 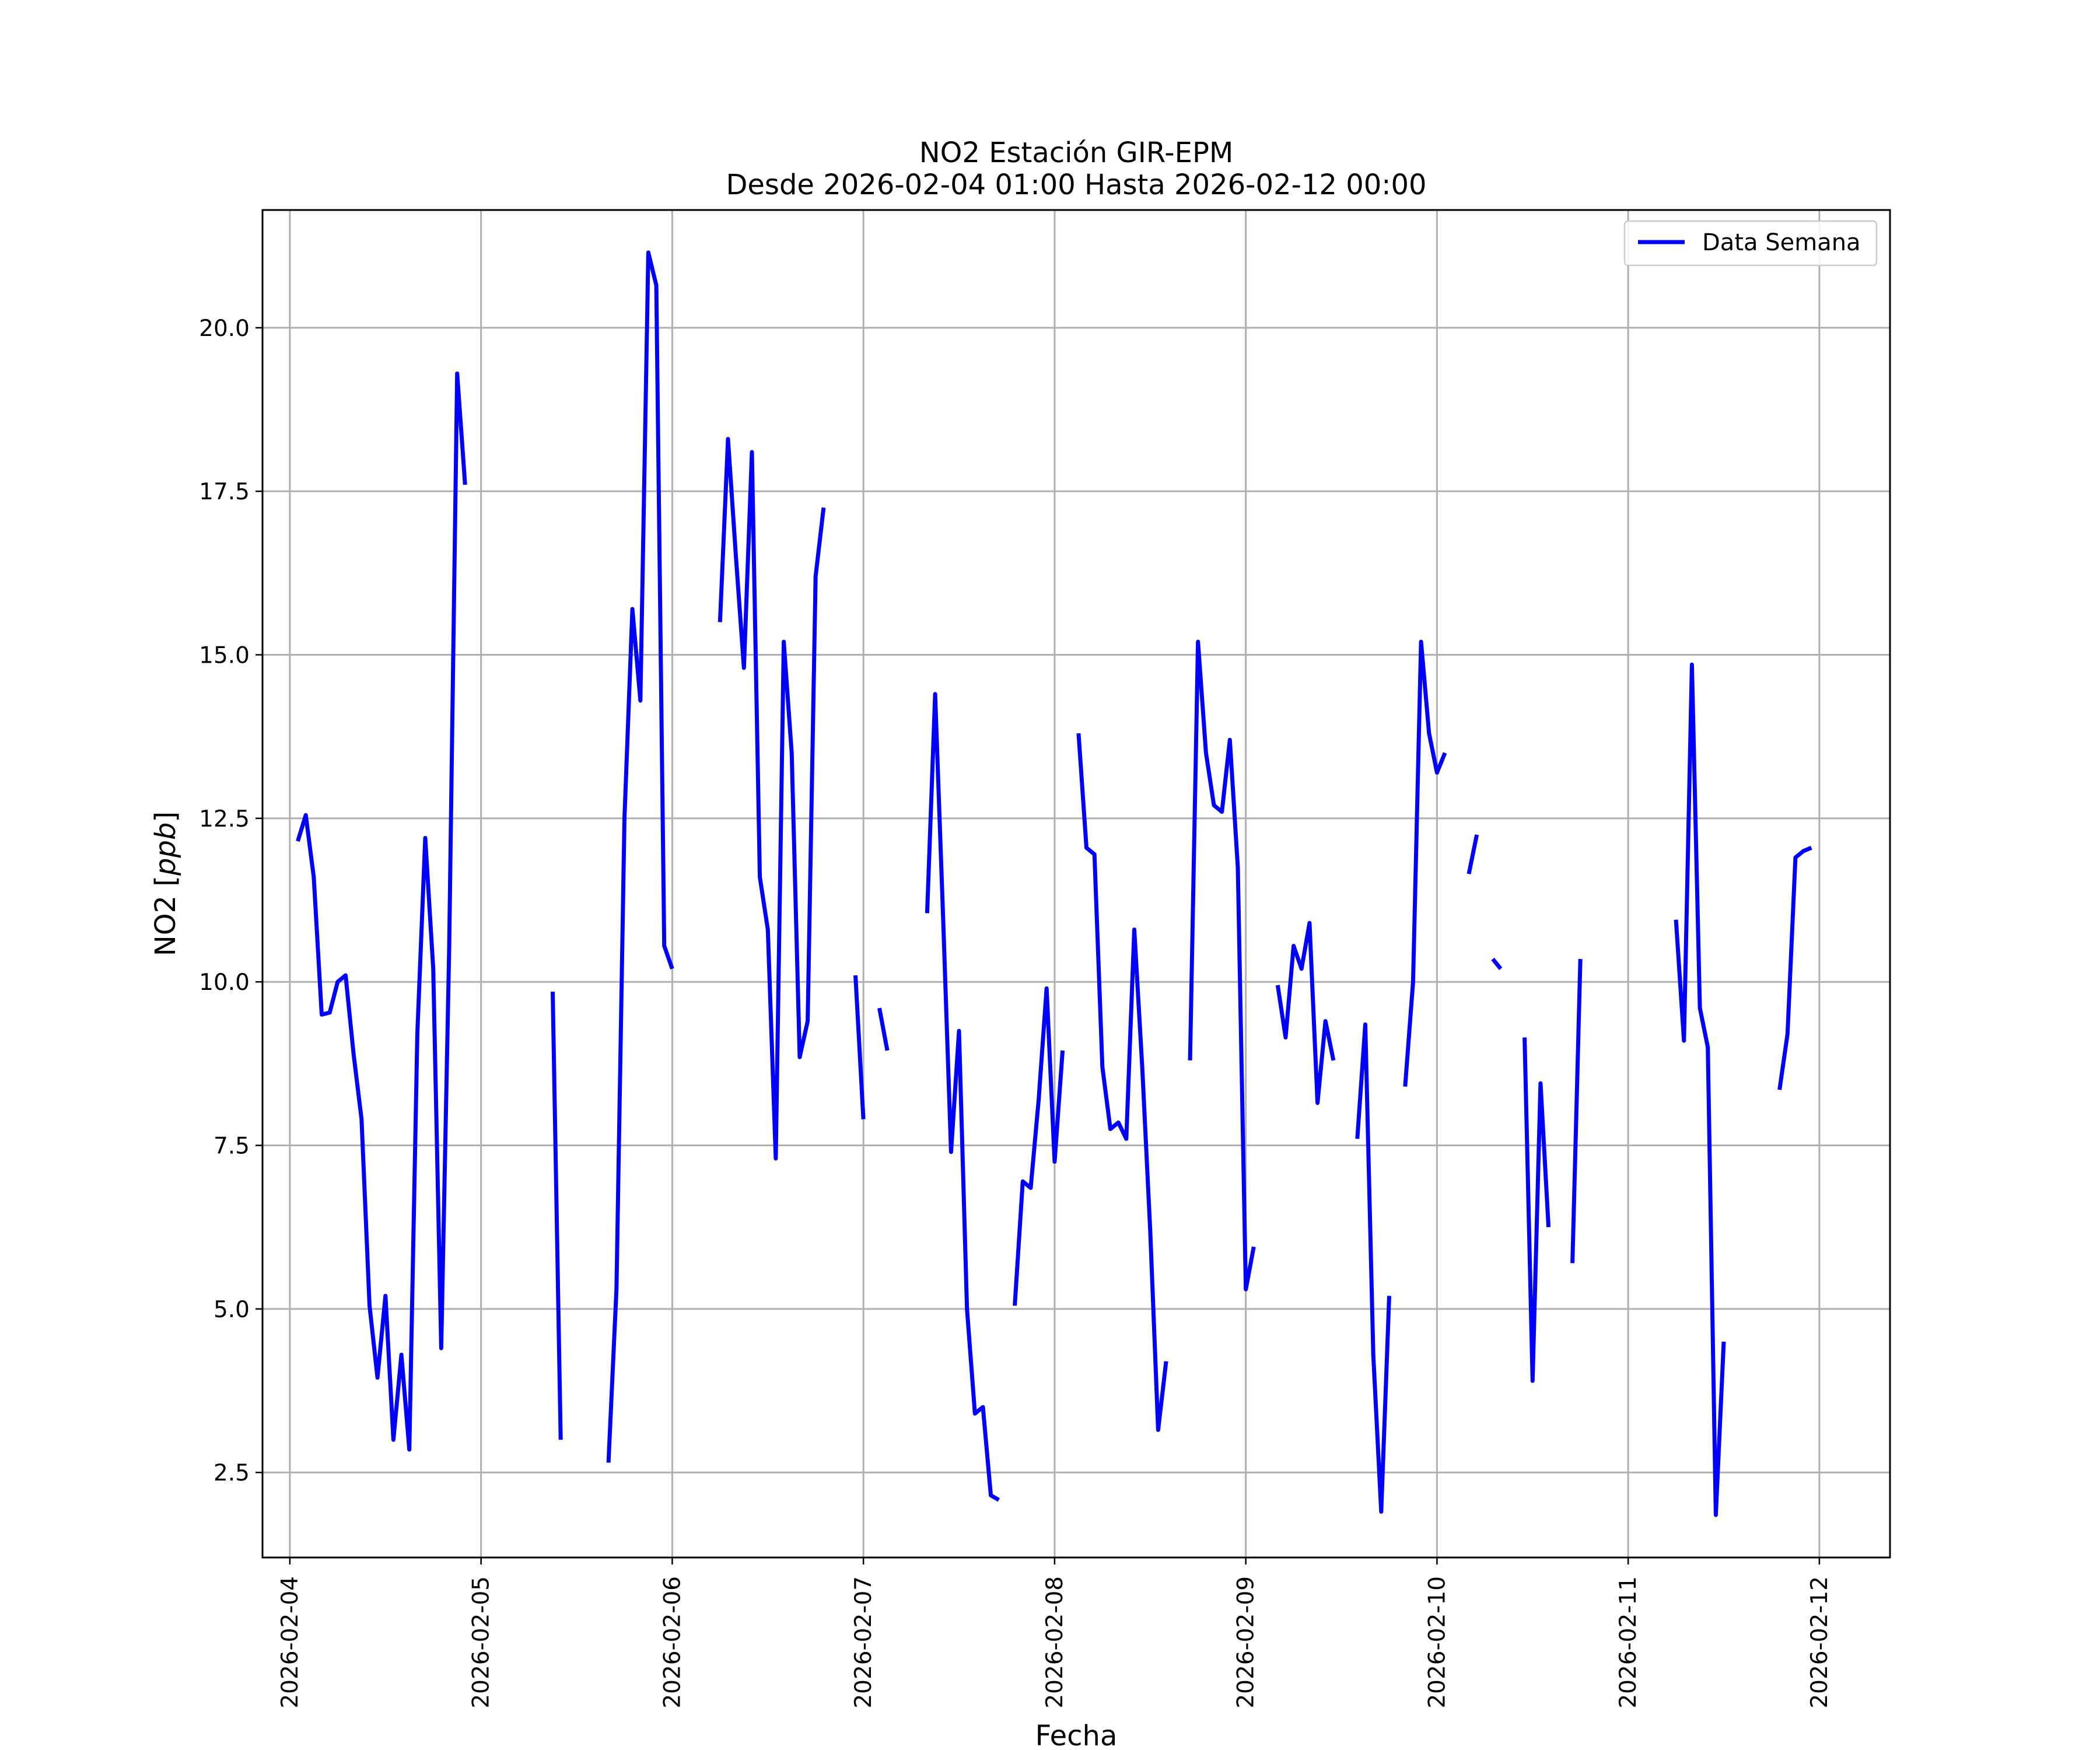 I want to click on y-tick-label: 5.0, so click(x=232, y=1310).